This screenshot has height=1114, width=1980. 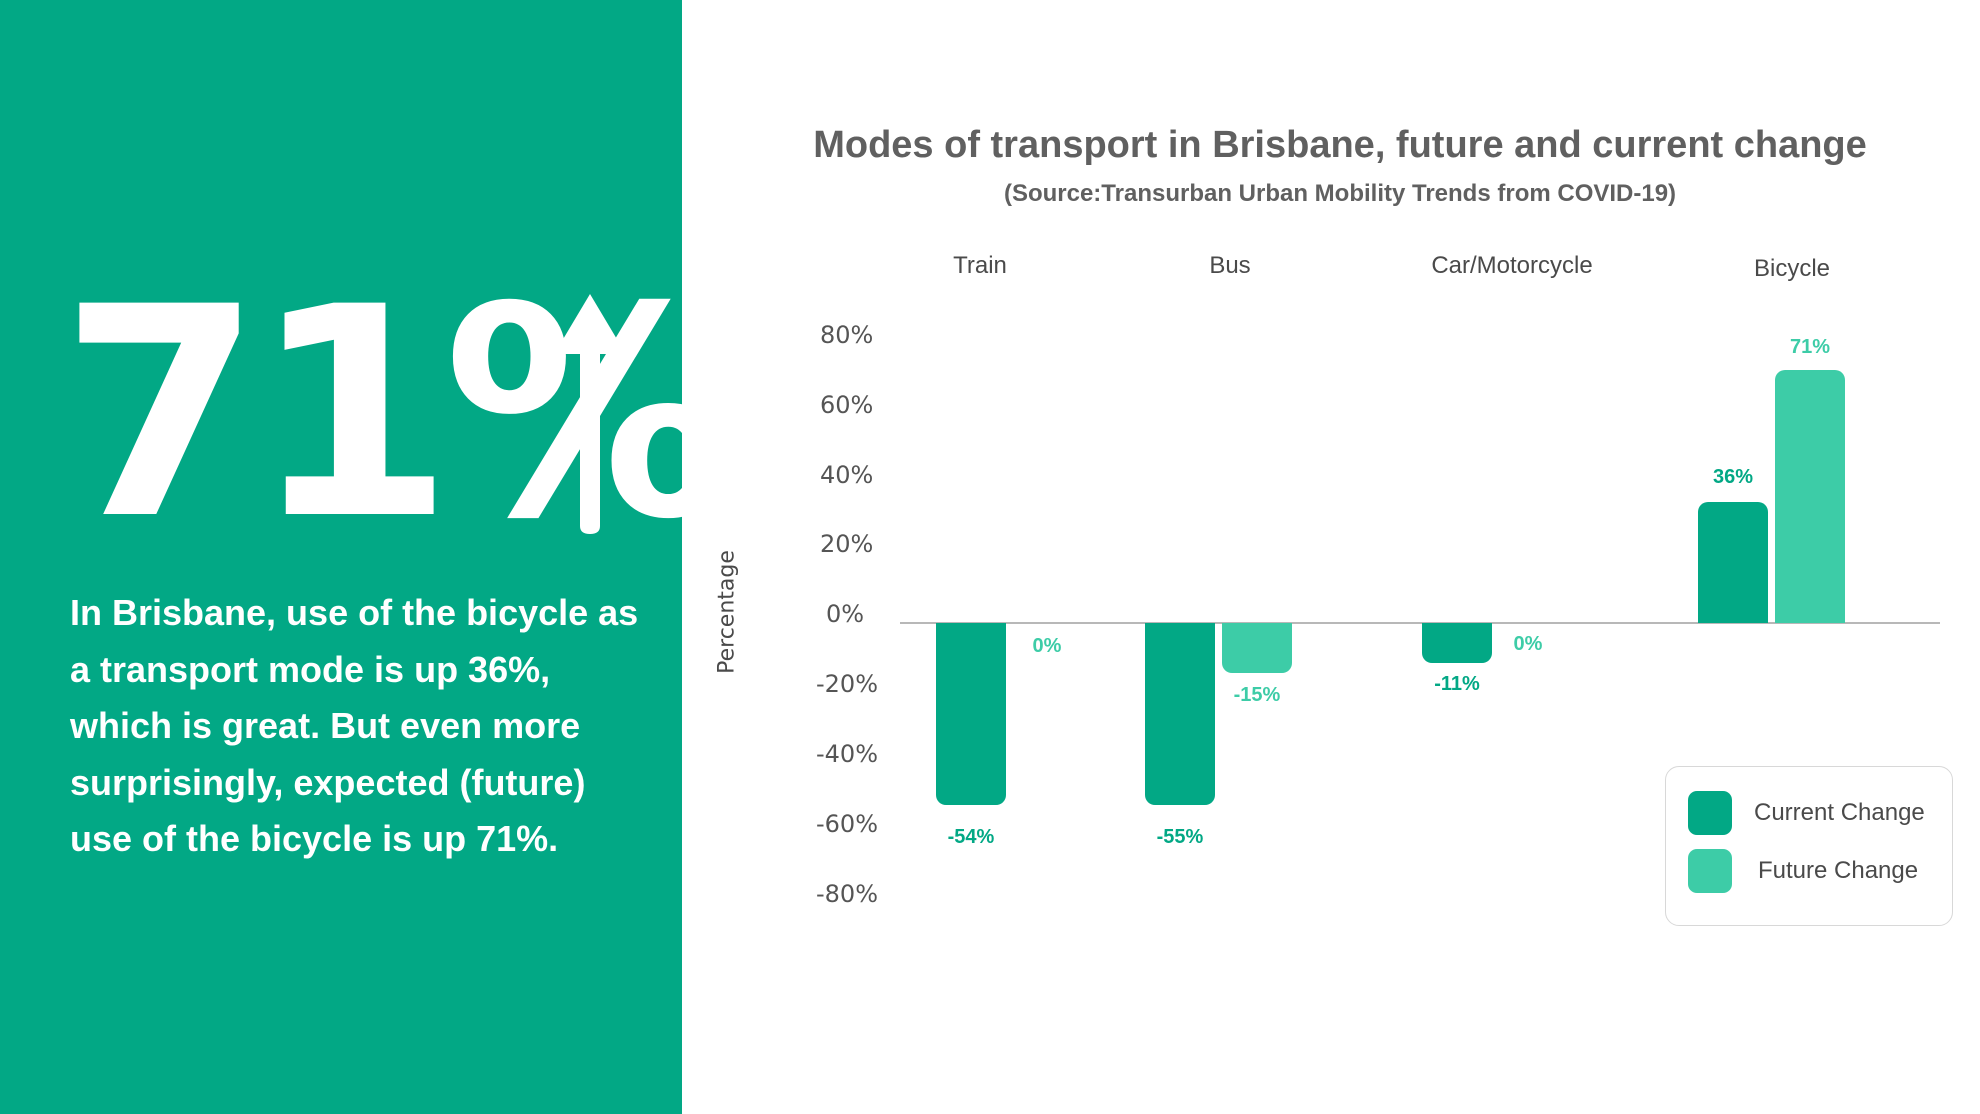 I want to click on summary-line: which is great. But even more, so click(x=325, y=725).